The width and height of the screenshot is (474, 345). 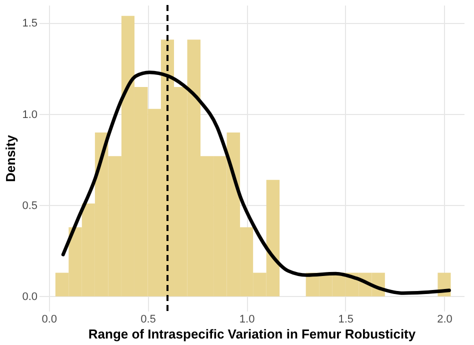 I want to click on x-tick-label: 1.0, so click(x=247, y=320).